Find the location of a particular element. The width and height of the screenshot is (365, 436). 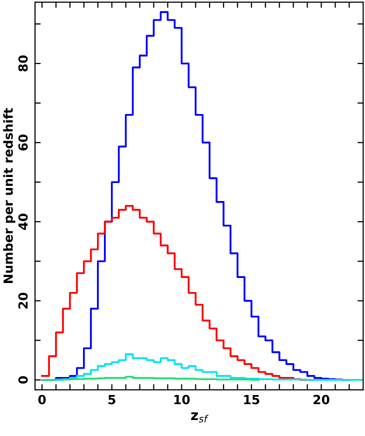

y-tick-label: 0 is located at coordinates (23, 380).